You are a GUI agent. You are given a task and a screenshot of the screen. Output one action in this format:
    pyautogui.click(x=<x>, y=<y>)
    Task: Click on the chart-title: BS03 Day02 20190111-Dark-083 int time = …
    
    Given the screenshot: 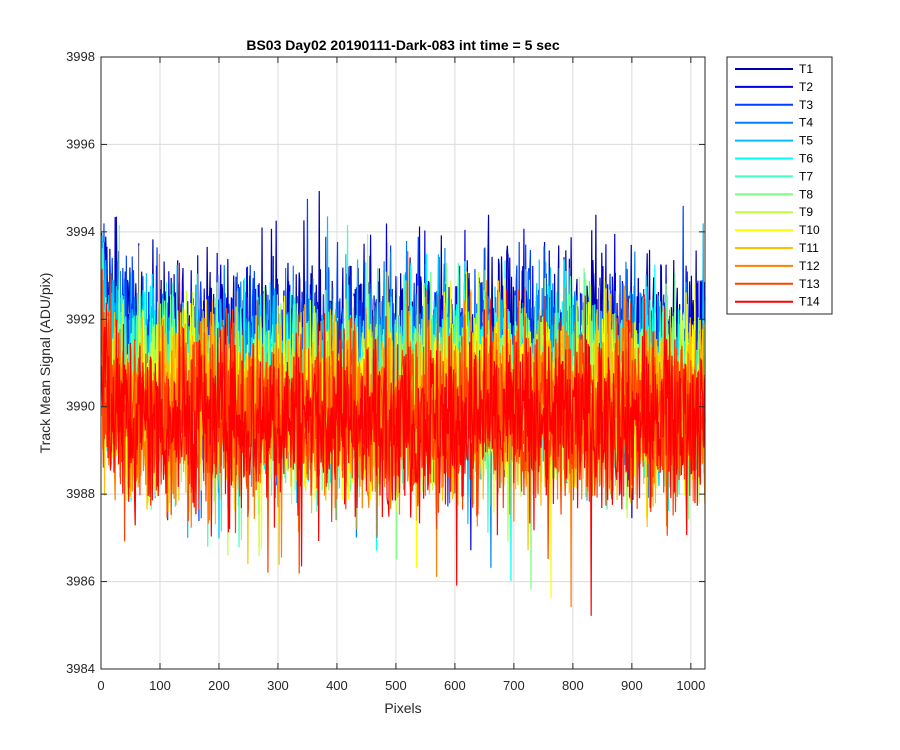 What is the action you would take?
    pyautogui.click(x=402, y=45)
    